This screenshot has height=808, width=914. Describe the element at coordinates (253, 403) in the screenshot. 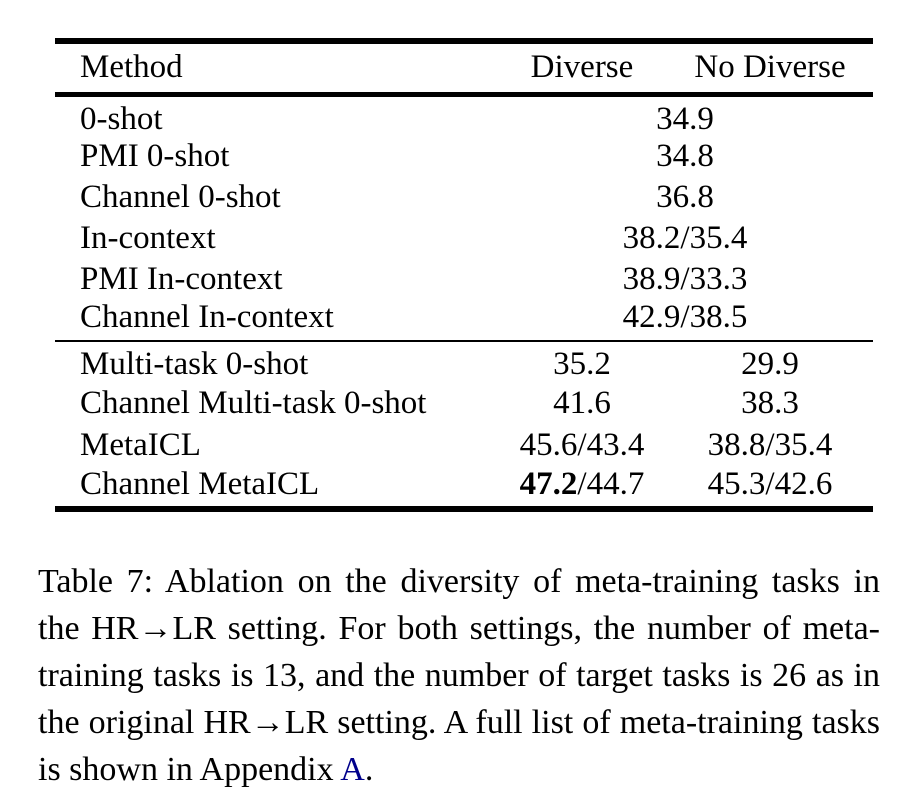

I see `method-cell: Channel Multi-task 0-shot` at that location.